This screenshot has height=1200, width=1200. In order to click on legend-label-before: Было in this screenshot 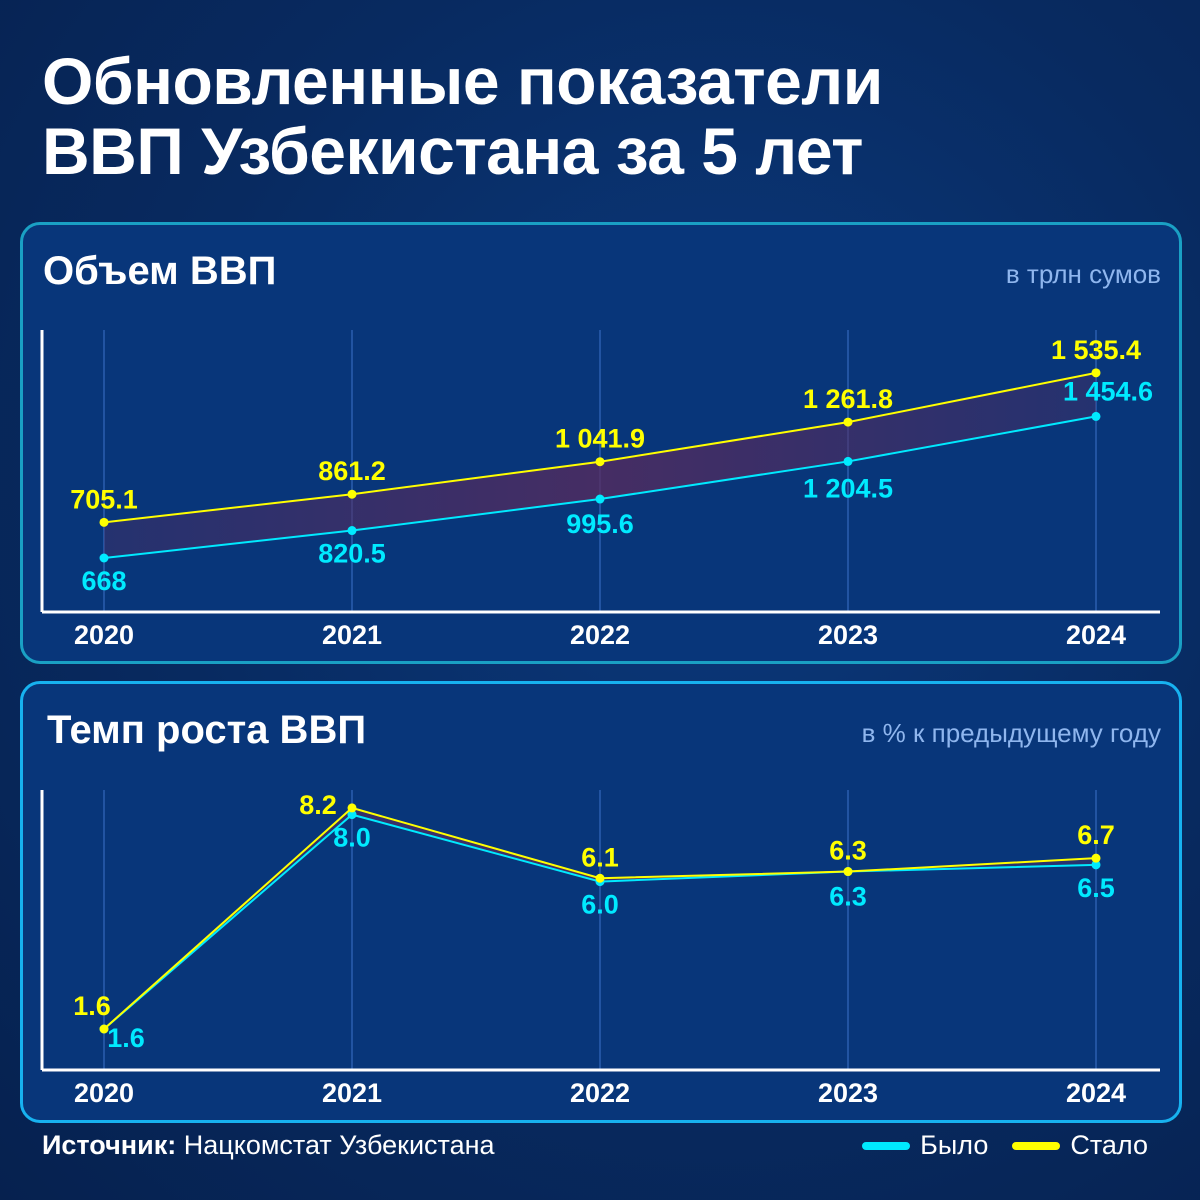, I will do `click(954, 1145)`.